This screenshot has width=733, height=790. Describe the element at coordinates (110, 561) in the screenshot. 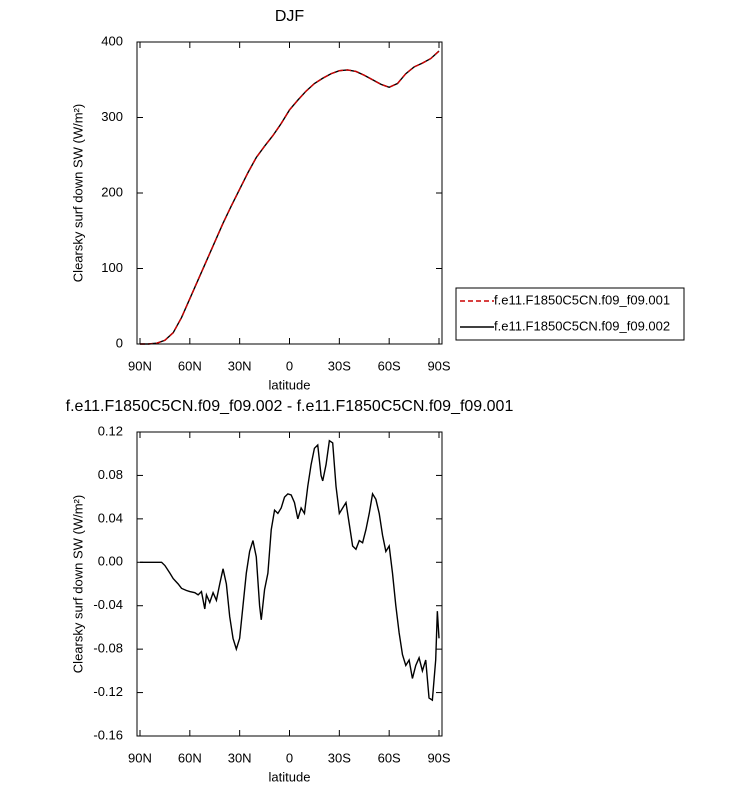

I see `y-tick-label: 0.00` at that location.